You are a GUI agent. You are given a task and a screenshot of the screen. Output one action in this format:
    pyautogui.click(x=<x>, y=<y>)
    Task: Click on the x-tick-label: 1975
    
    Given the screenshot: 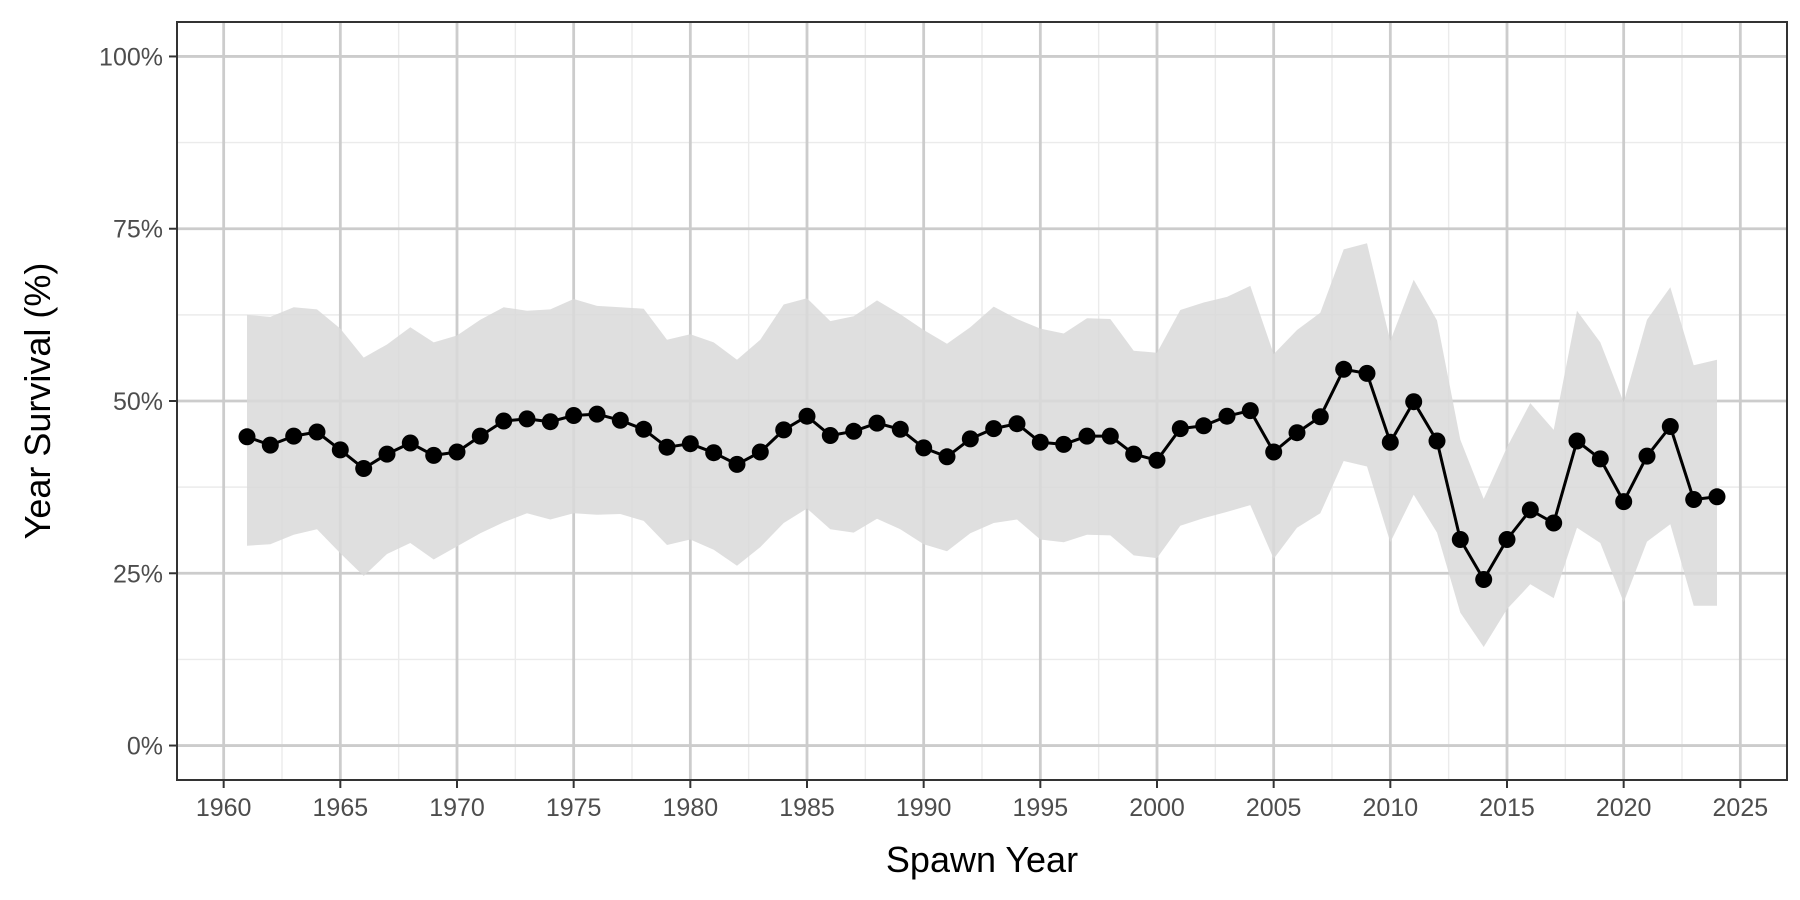 What is the action you would take?
    pyautogui.click(x=574, y=808)
    